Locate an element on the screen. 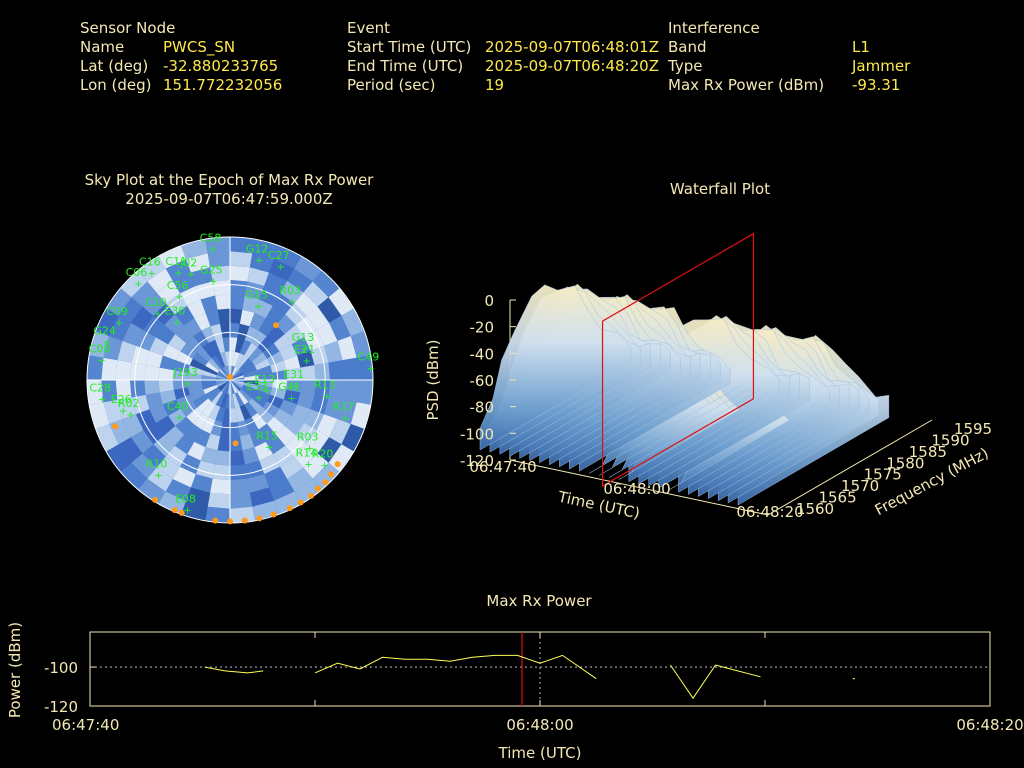  satellite-label: C06 is located at coordinates (137, 272).